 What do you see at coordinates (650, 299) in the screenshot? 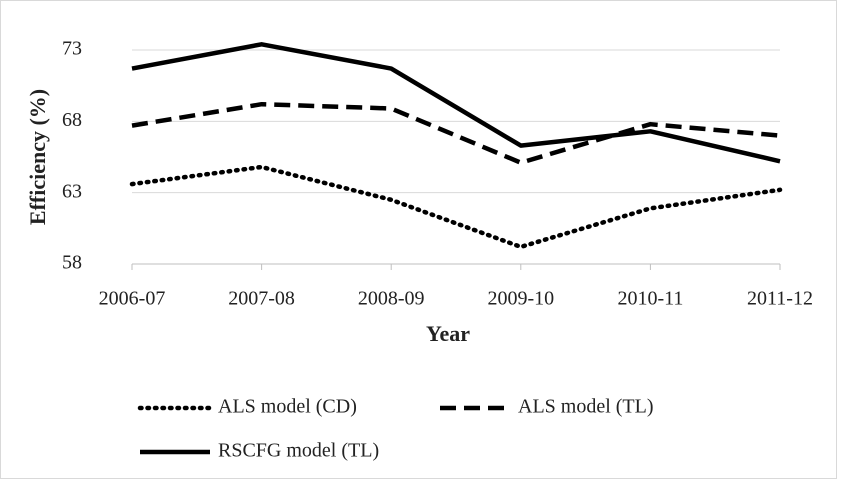
I see `x-tick-label: 2010-11` at bounding box center [650, 299].